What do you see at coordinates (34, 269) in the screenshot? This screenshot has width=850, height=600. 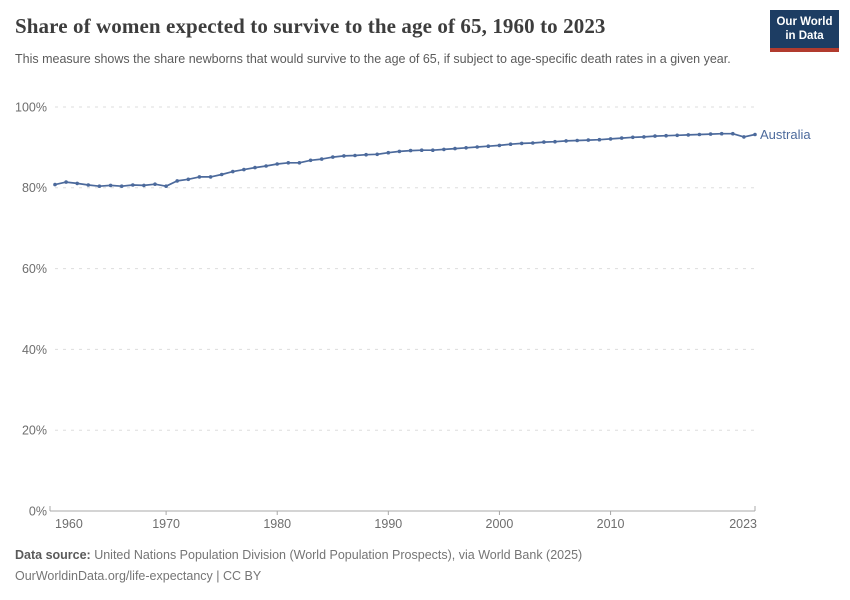 I see `y-tick-label-60: 60%` at bounding box center [34, 269].